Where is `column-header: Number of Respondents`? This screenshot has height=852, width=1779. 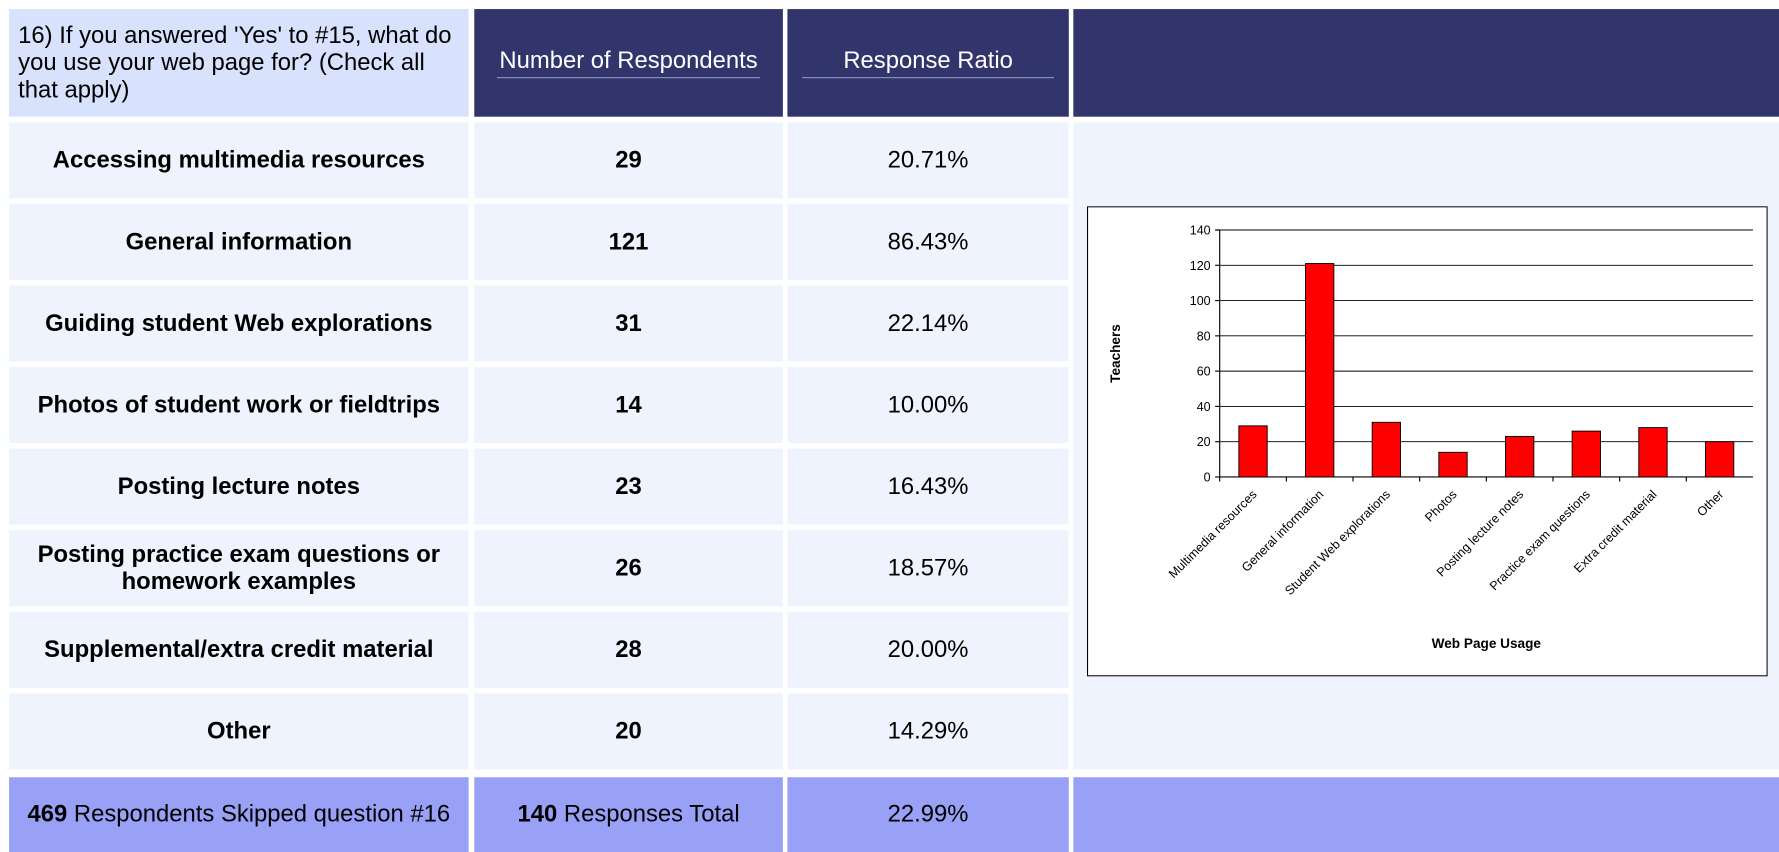
column-header: Number of Respondents is located at coordinates (628, 63).